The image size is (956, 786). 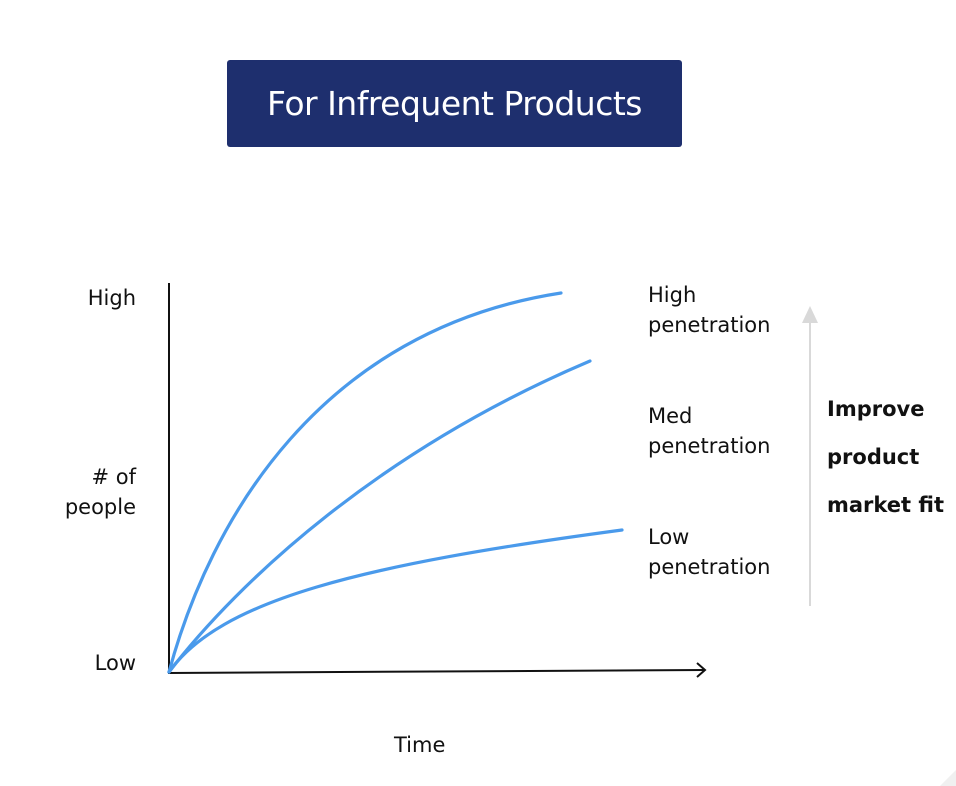 I want to click on label-med-penetration: Med penetration, so click(x=709, y=431).